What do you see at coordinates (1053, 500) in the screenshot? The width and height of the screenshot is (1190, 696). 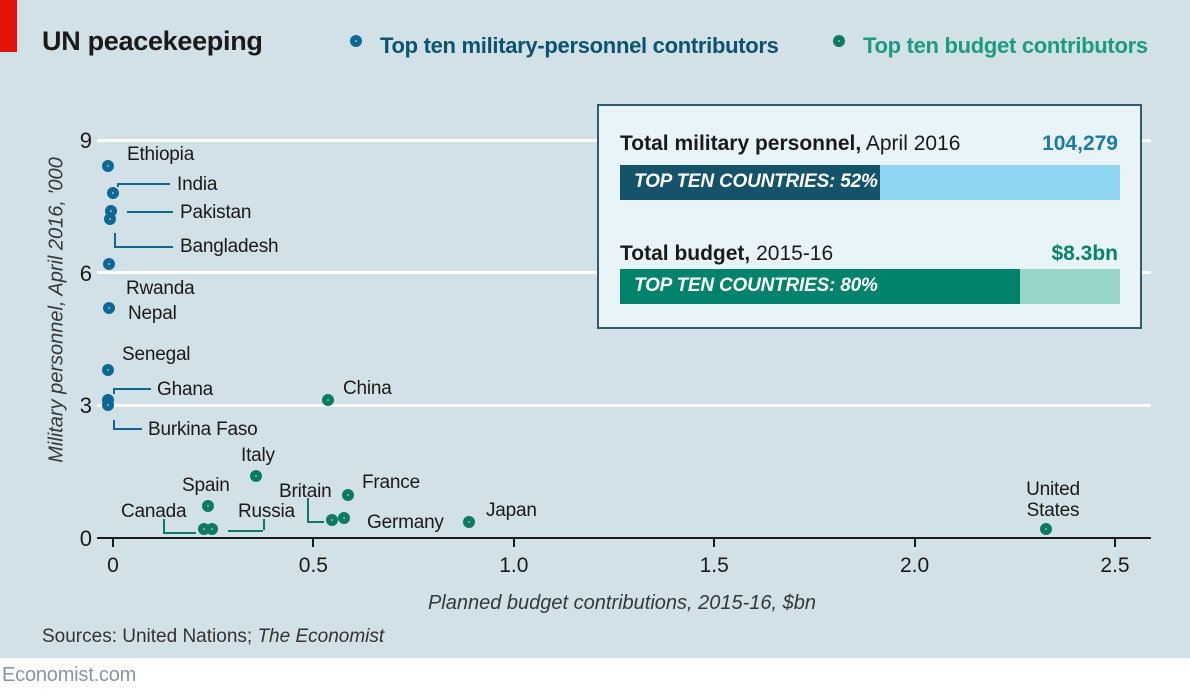 I see `point-label-united-states: United States` at bounding box center [1053, 500].